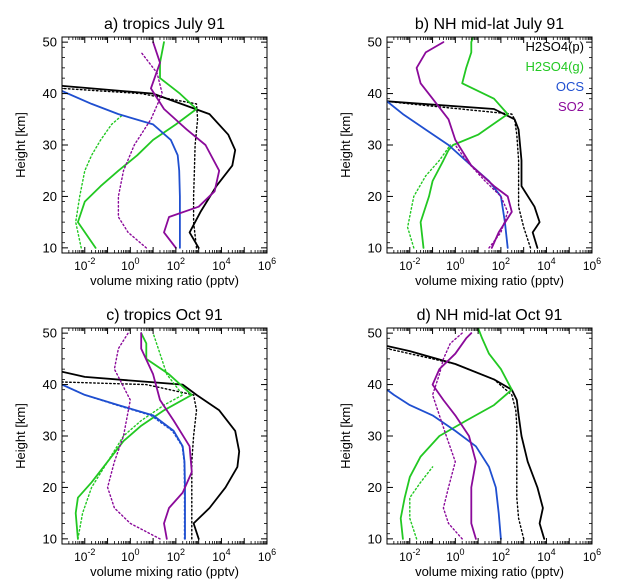 The height and width of the screenshot is (582, 638). Describe the element at coordinates (570, 86) in the screenshot. I see `legend-entry: OCS` at that location.